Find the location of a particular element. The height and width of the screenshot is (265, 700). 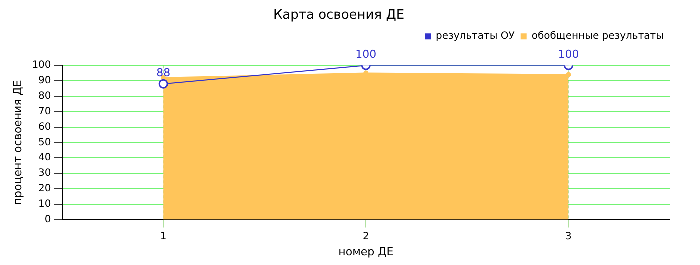

y-tick-label: 60 is located at coordinates (45, 127).